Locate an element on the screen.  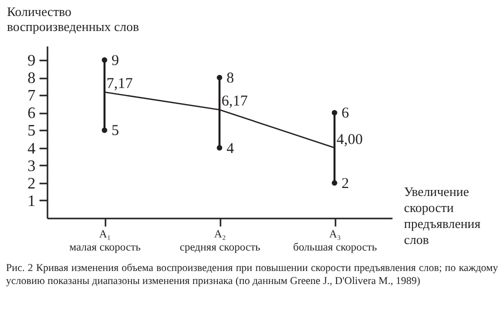
y-tick-label: 1 is located at coordinates (32, 201).